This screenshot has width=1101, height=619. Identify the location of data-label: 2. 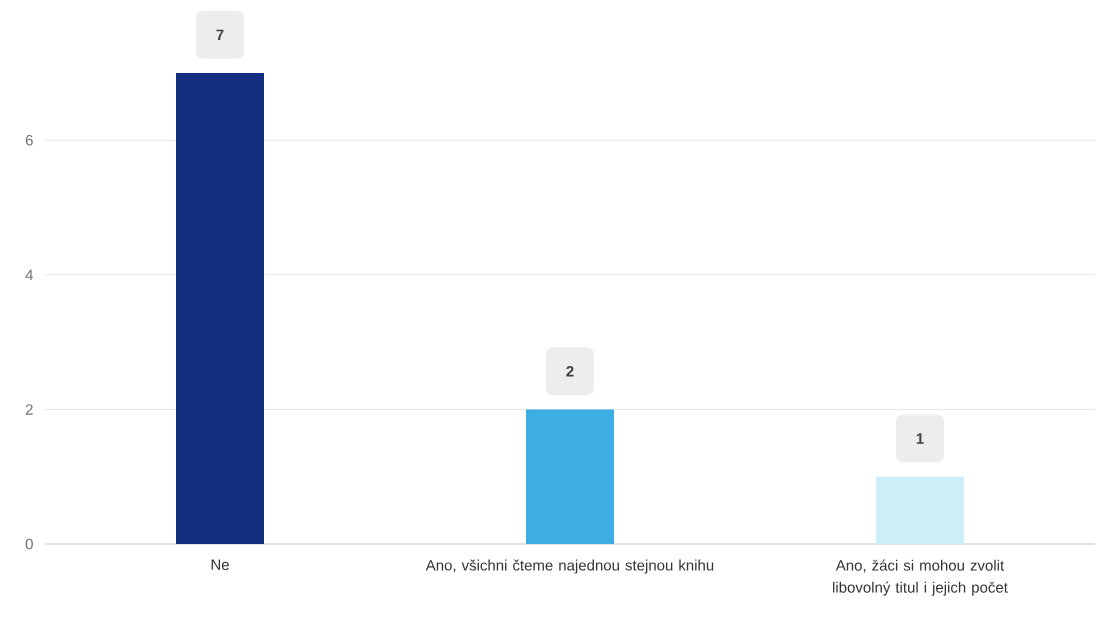
(570, 371).